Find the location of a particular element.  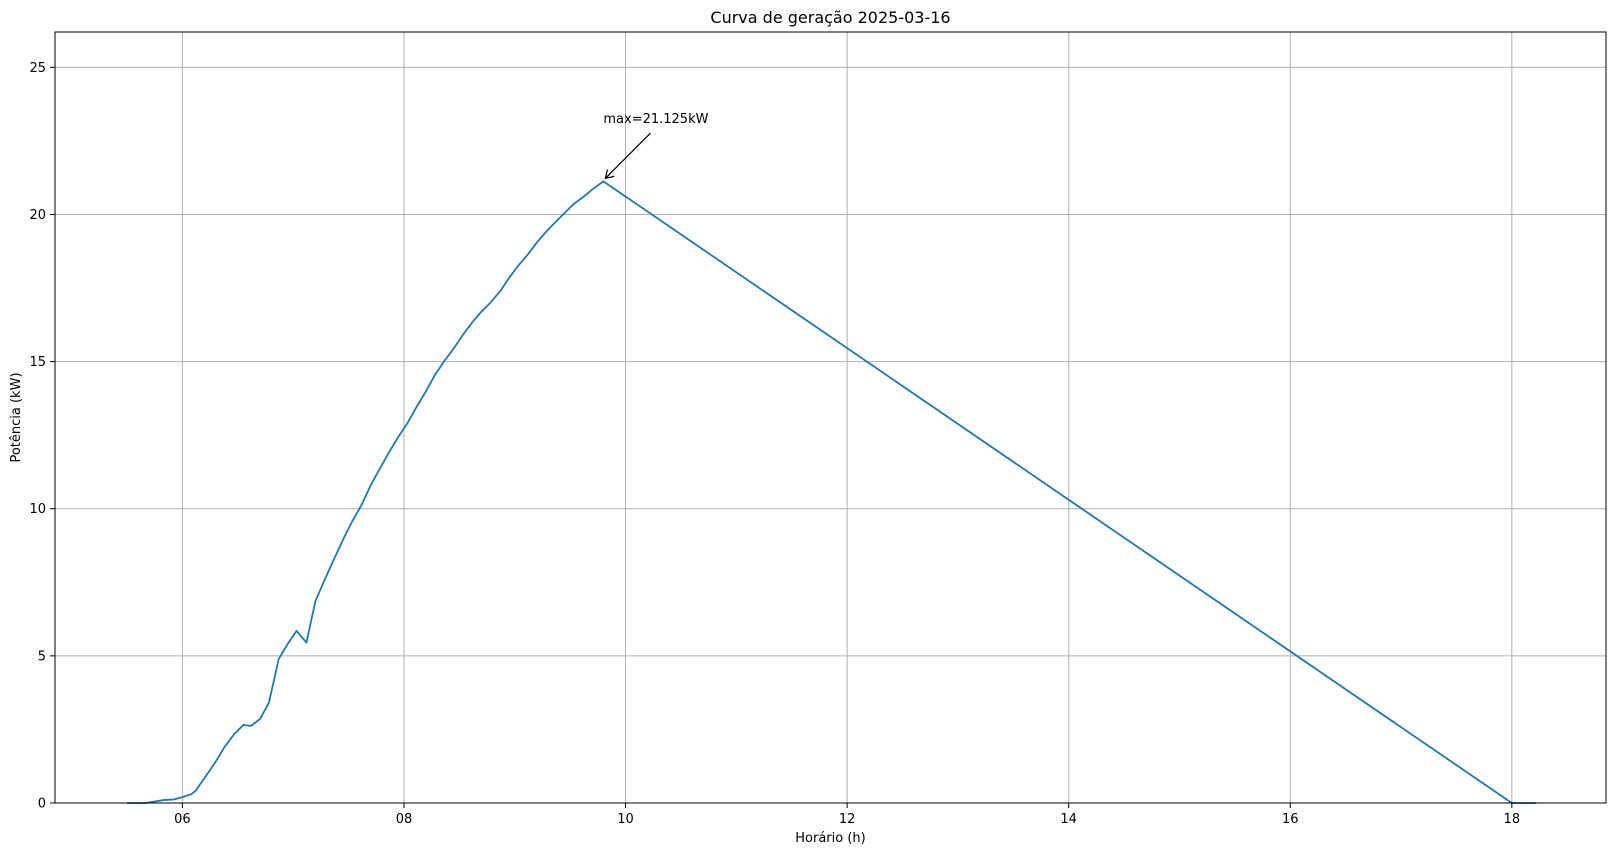

annotation-arrow is located at coordinates (628, 155).